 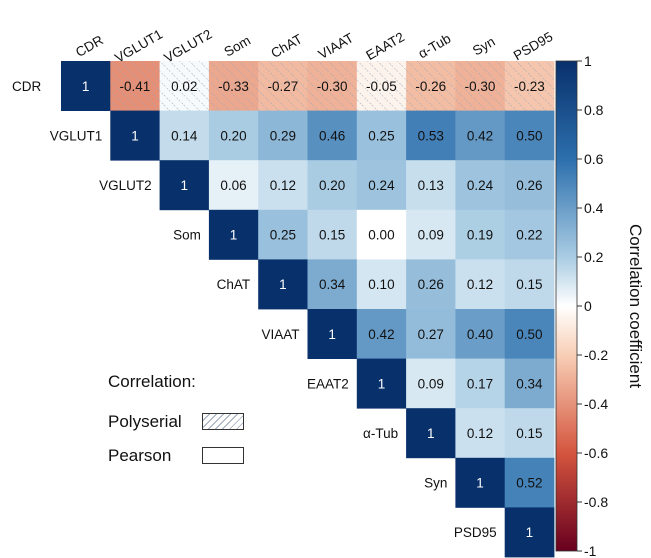 I want to click on cell-value-label: 0.10, so click(x=381, y=284).